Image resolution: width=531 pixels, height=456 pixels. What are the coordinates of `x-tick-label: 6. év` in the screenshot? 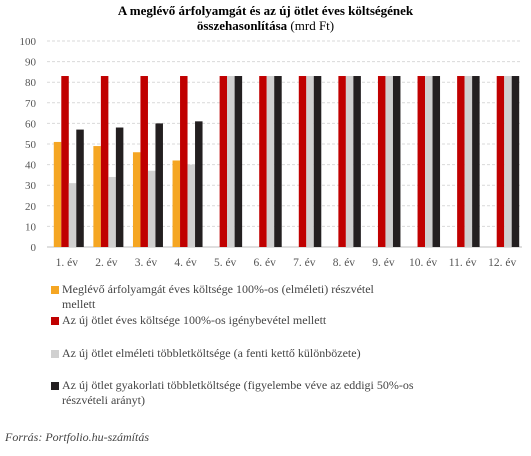 It's located at (265, 263).